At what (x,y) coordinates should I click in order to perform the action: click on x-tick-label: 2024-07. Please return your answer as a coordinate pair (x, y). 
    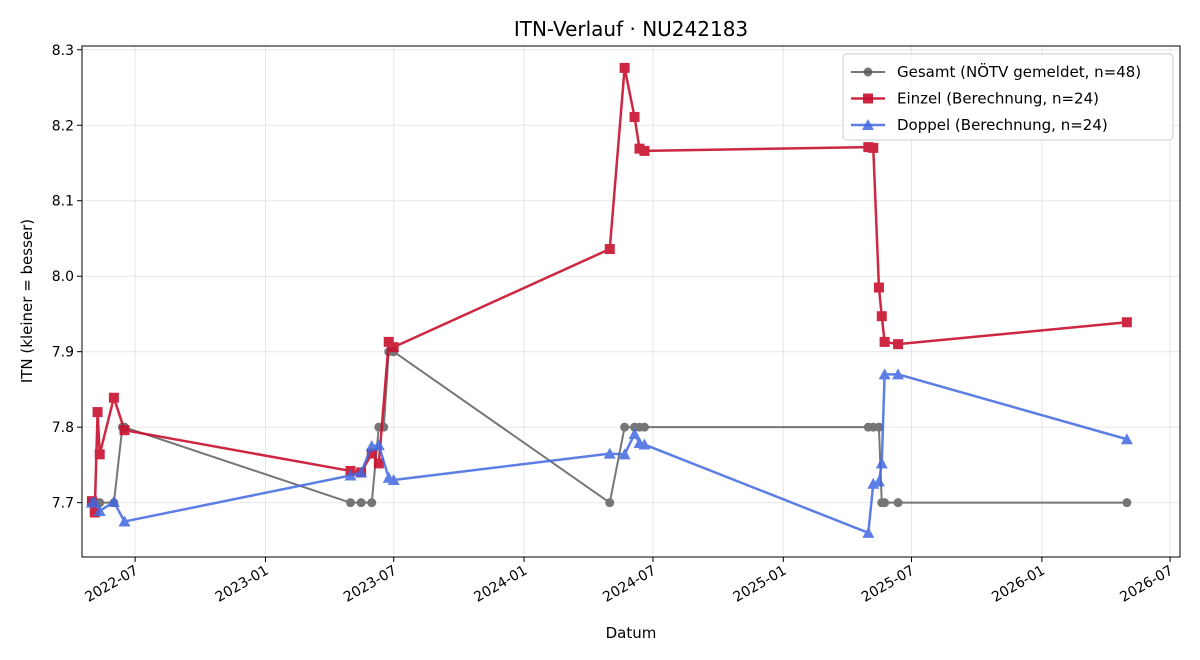
    Looking at the image, I should click on (629, 584).